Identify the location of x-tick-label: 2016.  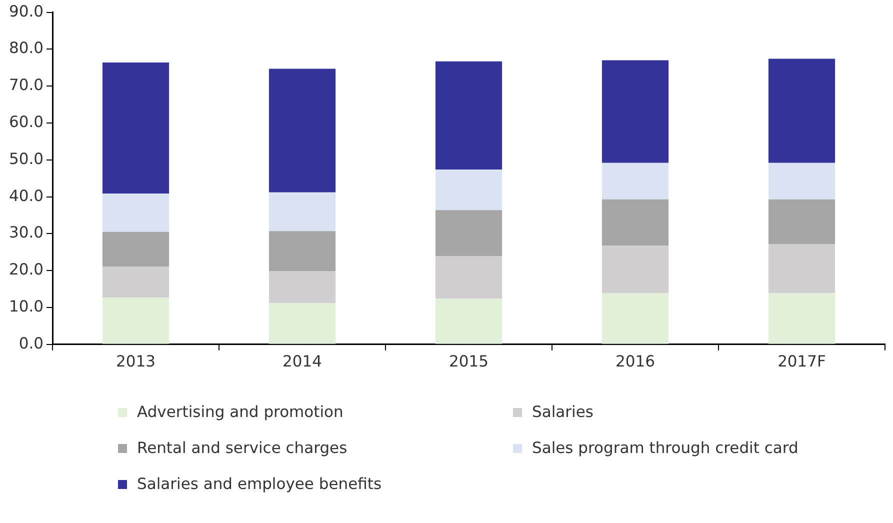
(635, 361).